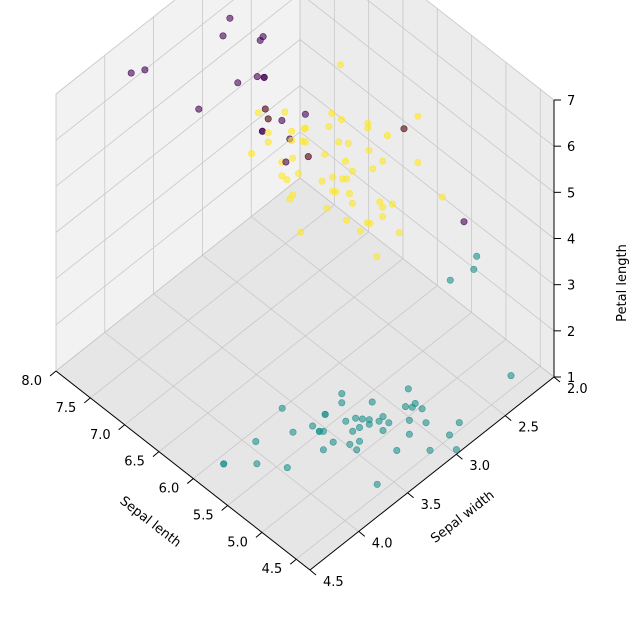  Describe the element at coordinates (571, 147) in the screenshot. I see `z-tick-label: 6` at that location.